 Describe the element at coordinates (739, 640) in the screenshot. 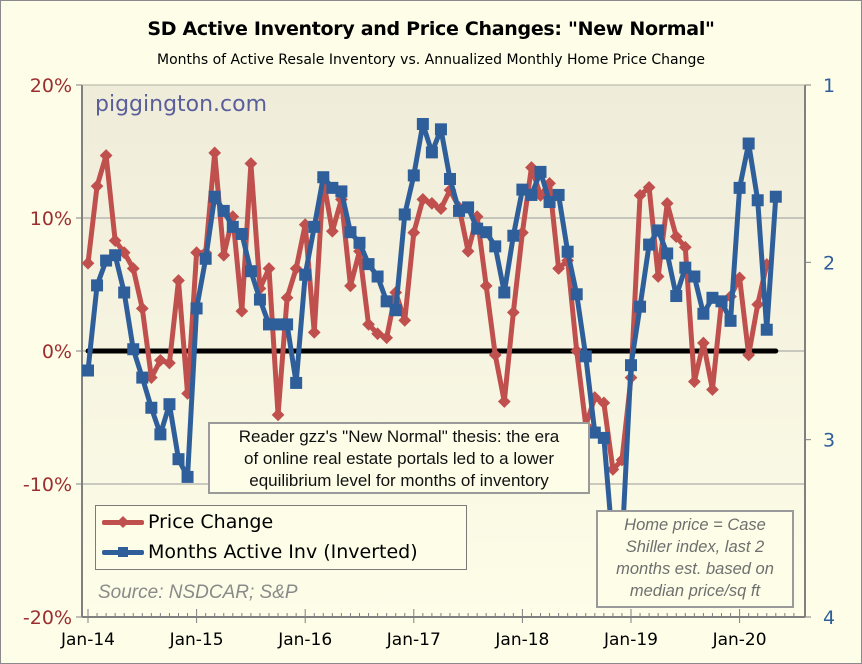

I see `x-tick-label: Jan-20` at that location.